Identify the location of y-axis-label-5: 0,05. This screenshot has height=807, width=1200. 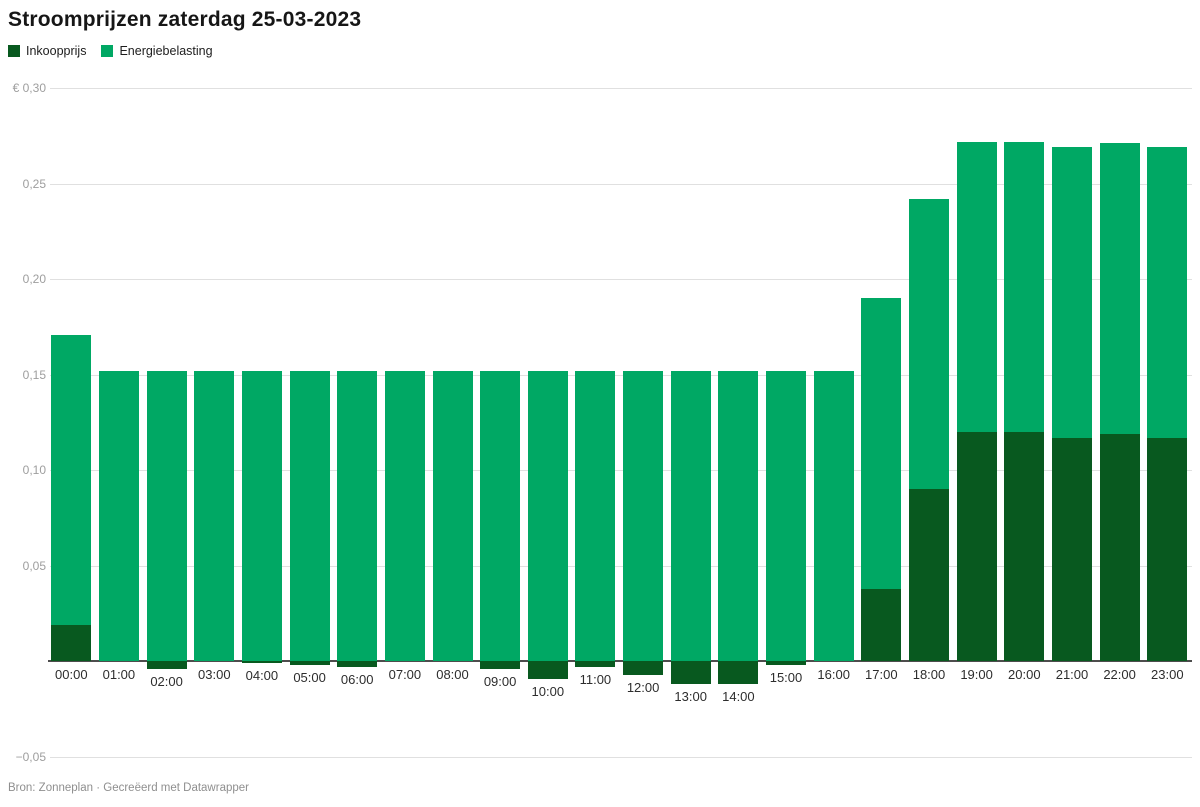
(34, 565).